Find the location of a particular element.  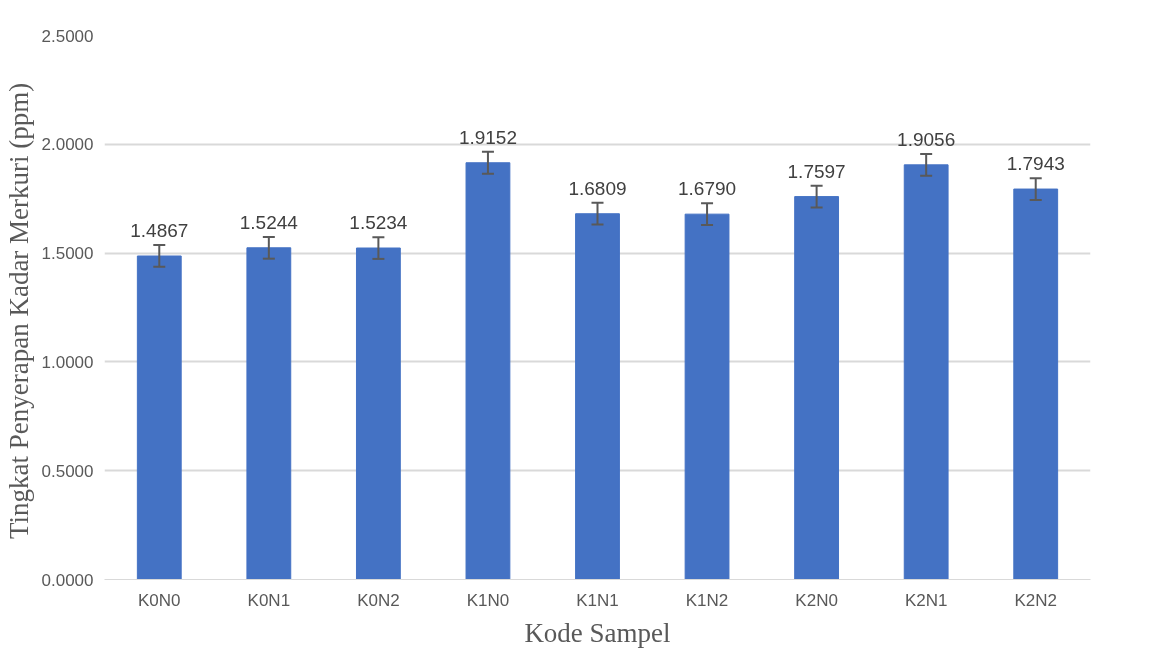

data-label: 1.7943 is located at coordinates (1035, 164).